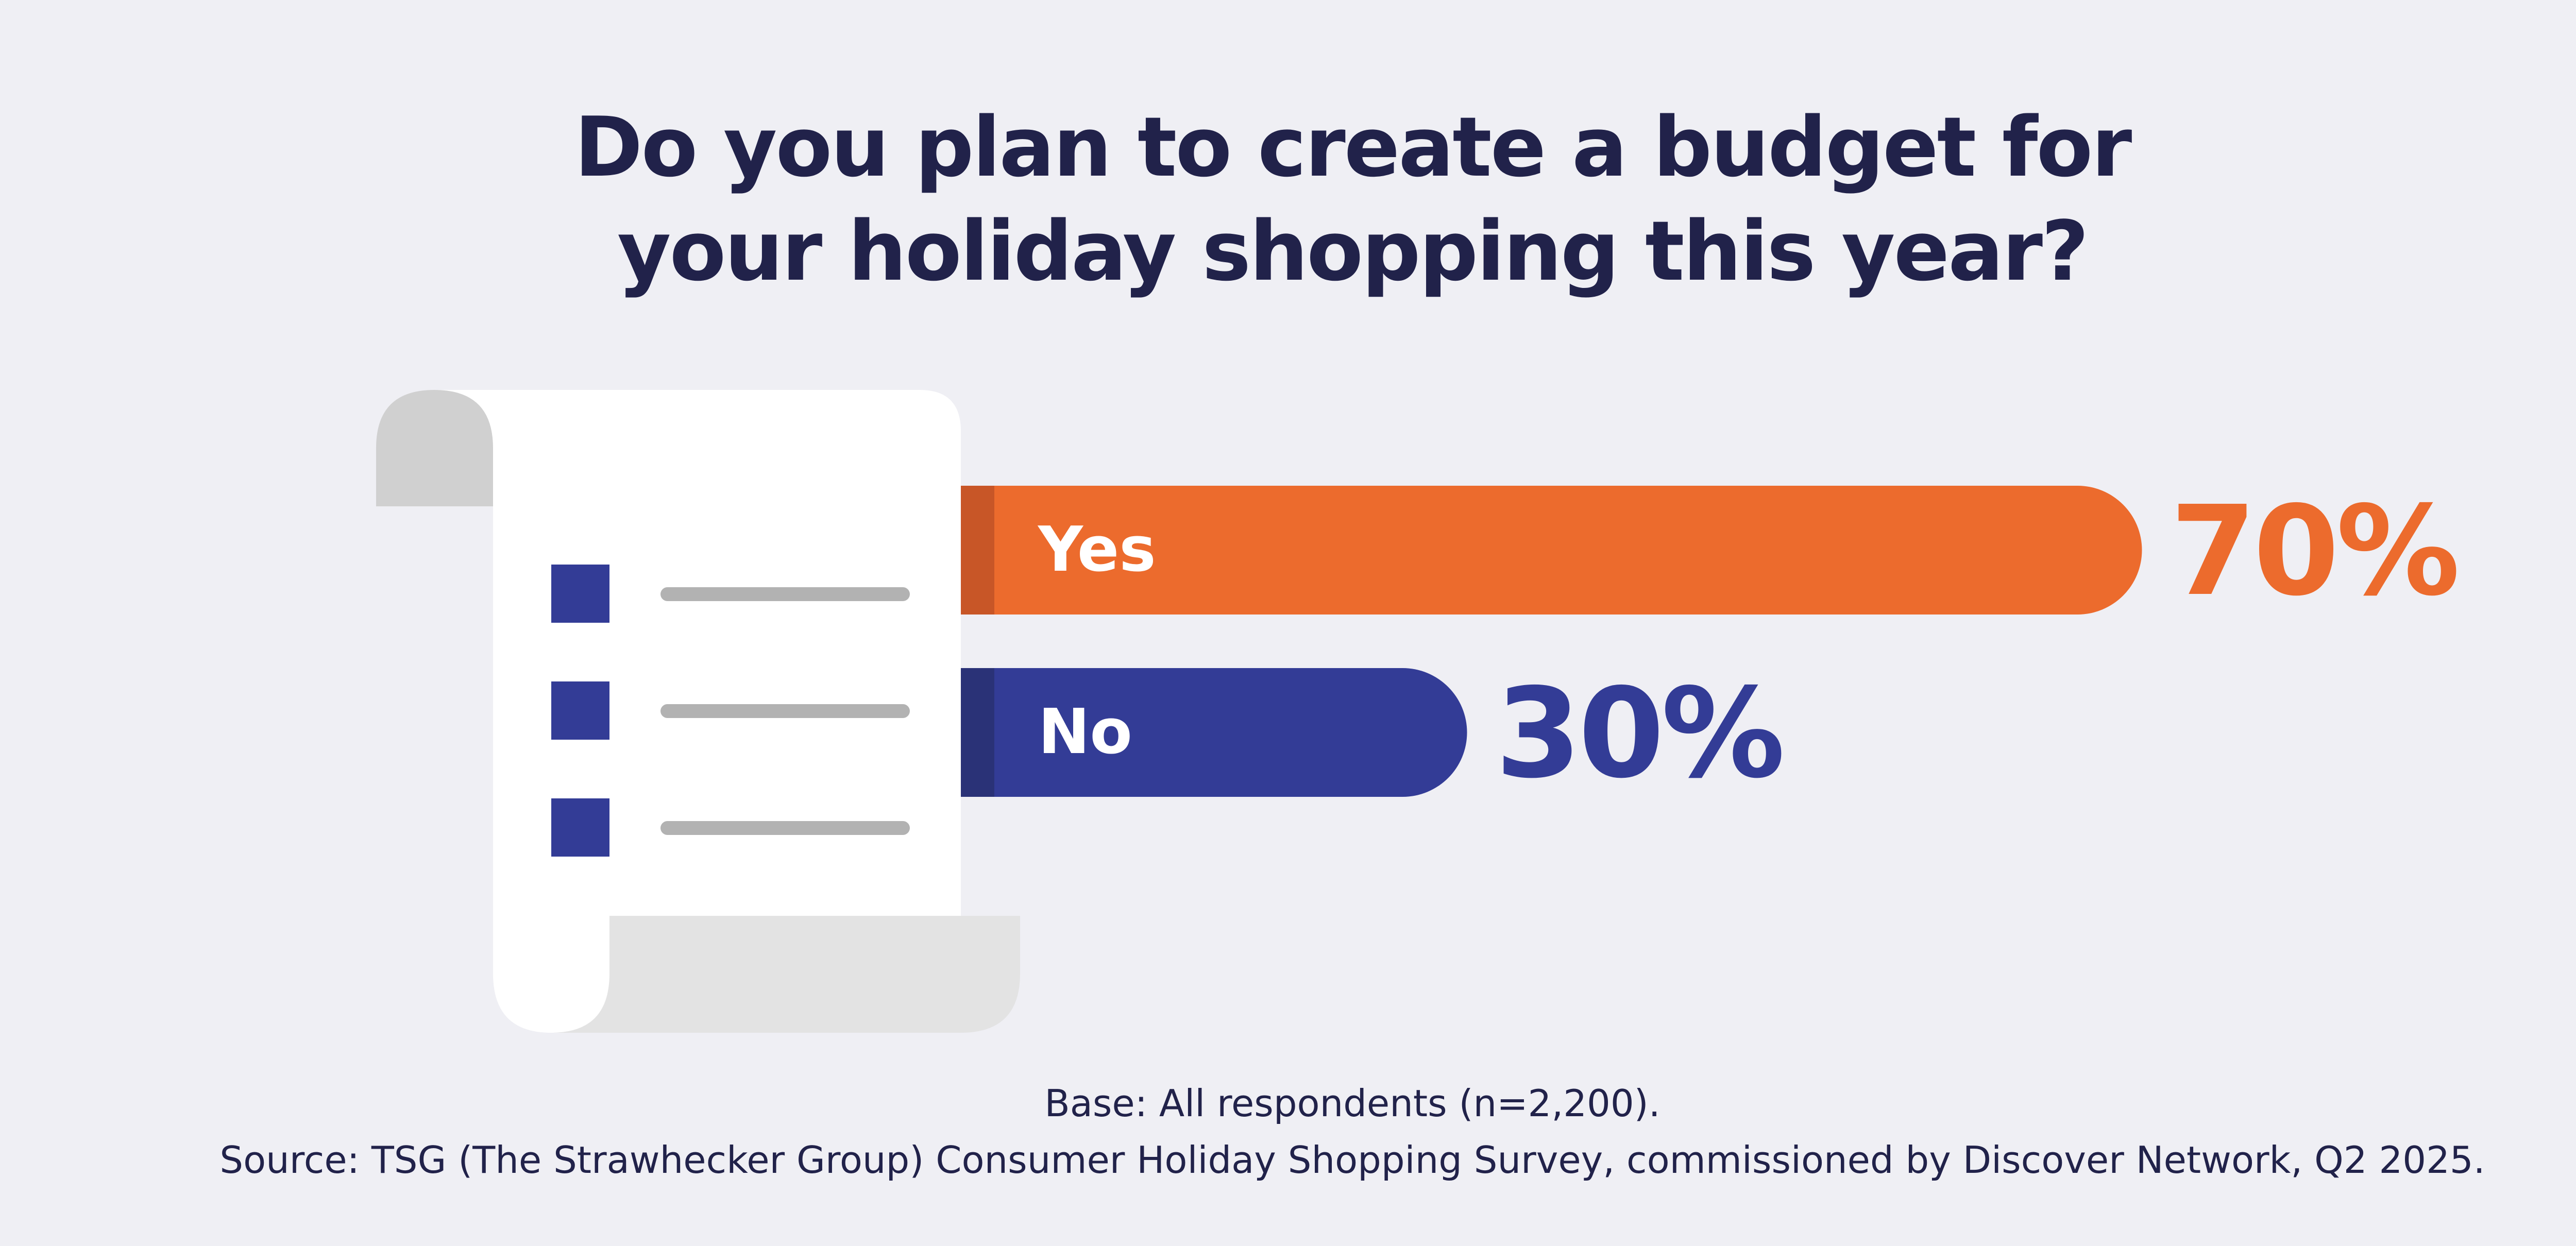 Image resolution: width=2576 pixels, height=1246 pixels. What do you see at coordinates (787, 975) in the screenshot?
I see `scroll-bottom-roll` at bounding box center [787, 975].